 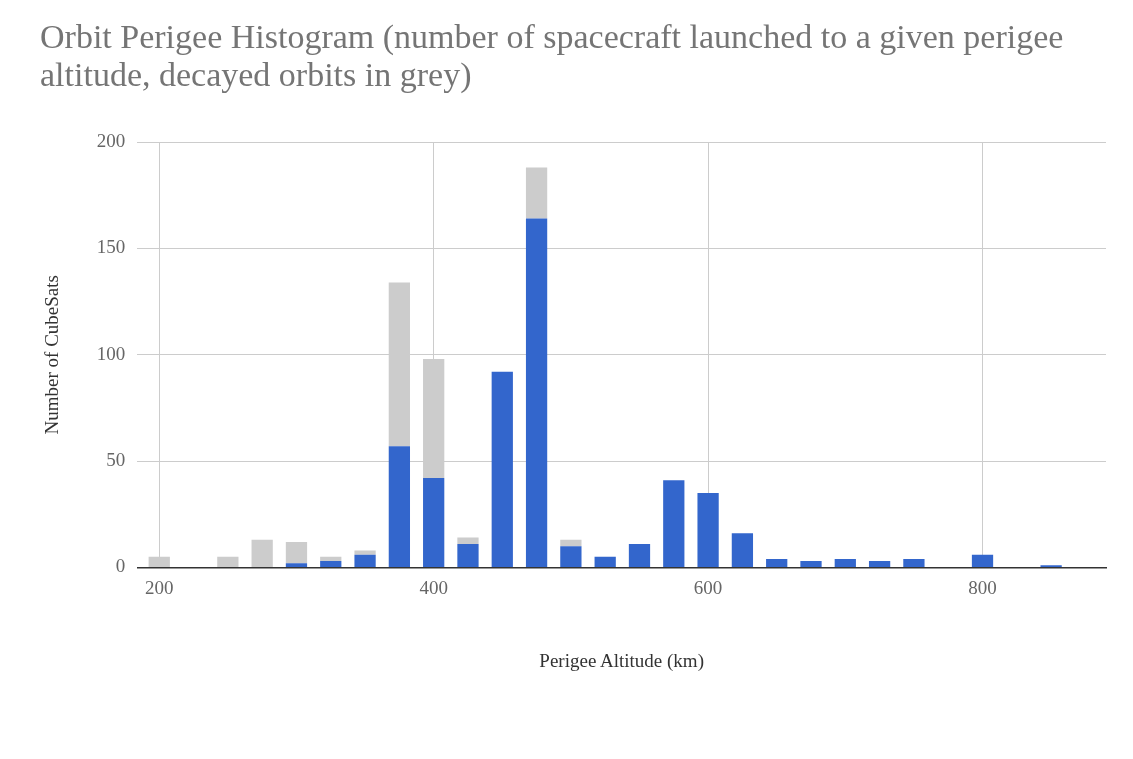 What do you see at coordinates (708, 587) in the screenshot?
I see `x-tick-label: 600` at bounding box center [708, 587].